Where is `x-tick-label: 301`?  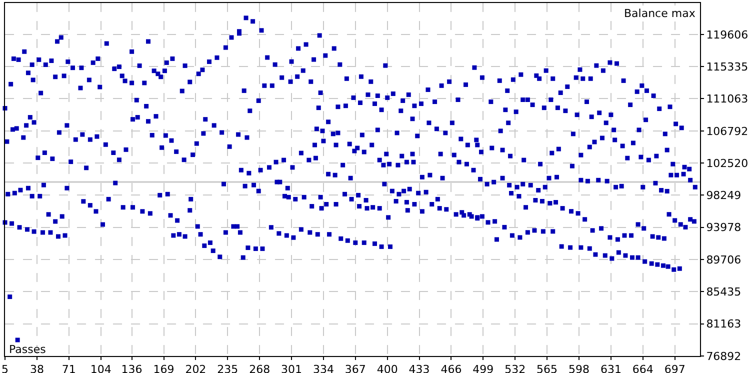 x-tick-label: 301 is located at coordinates (291, 368).